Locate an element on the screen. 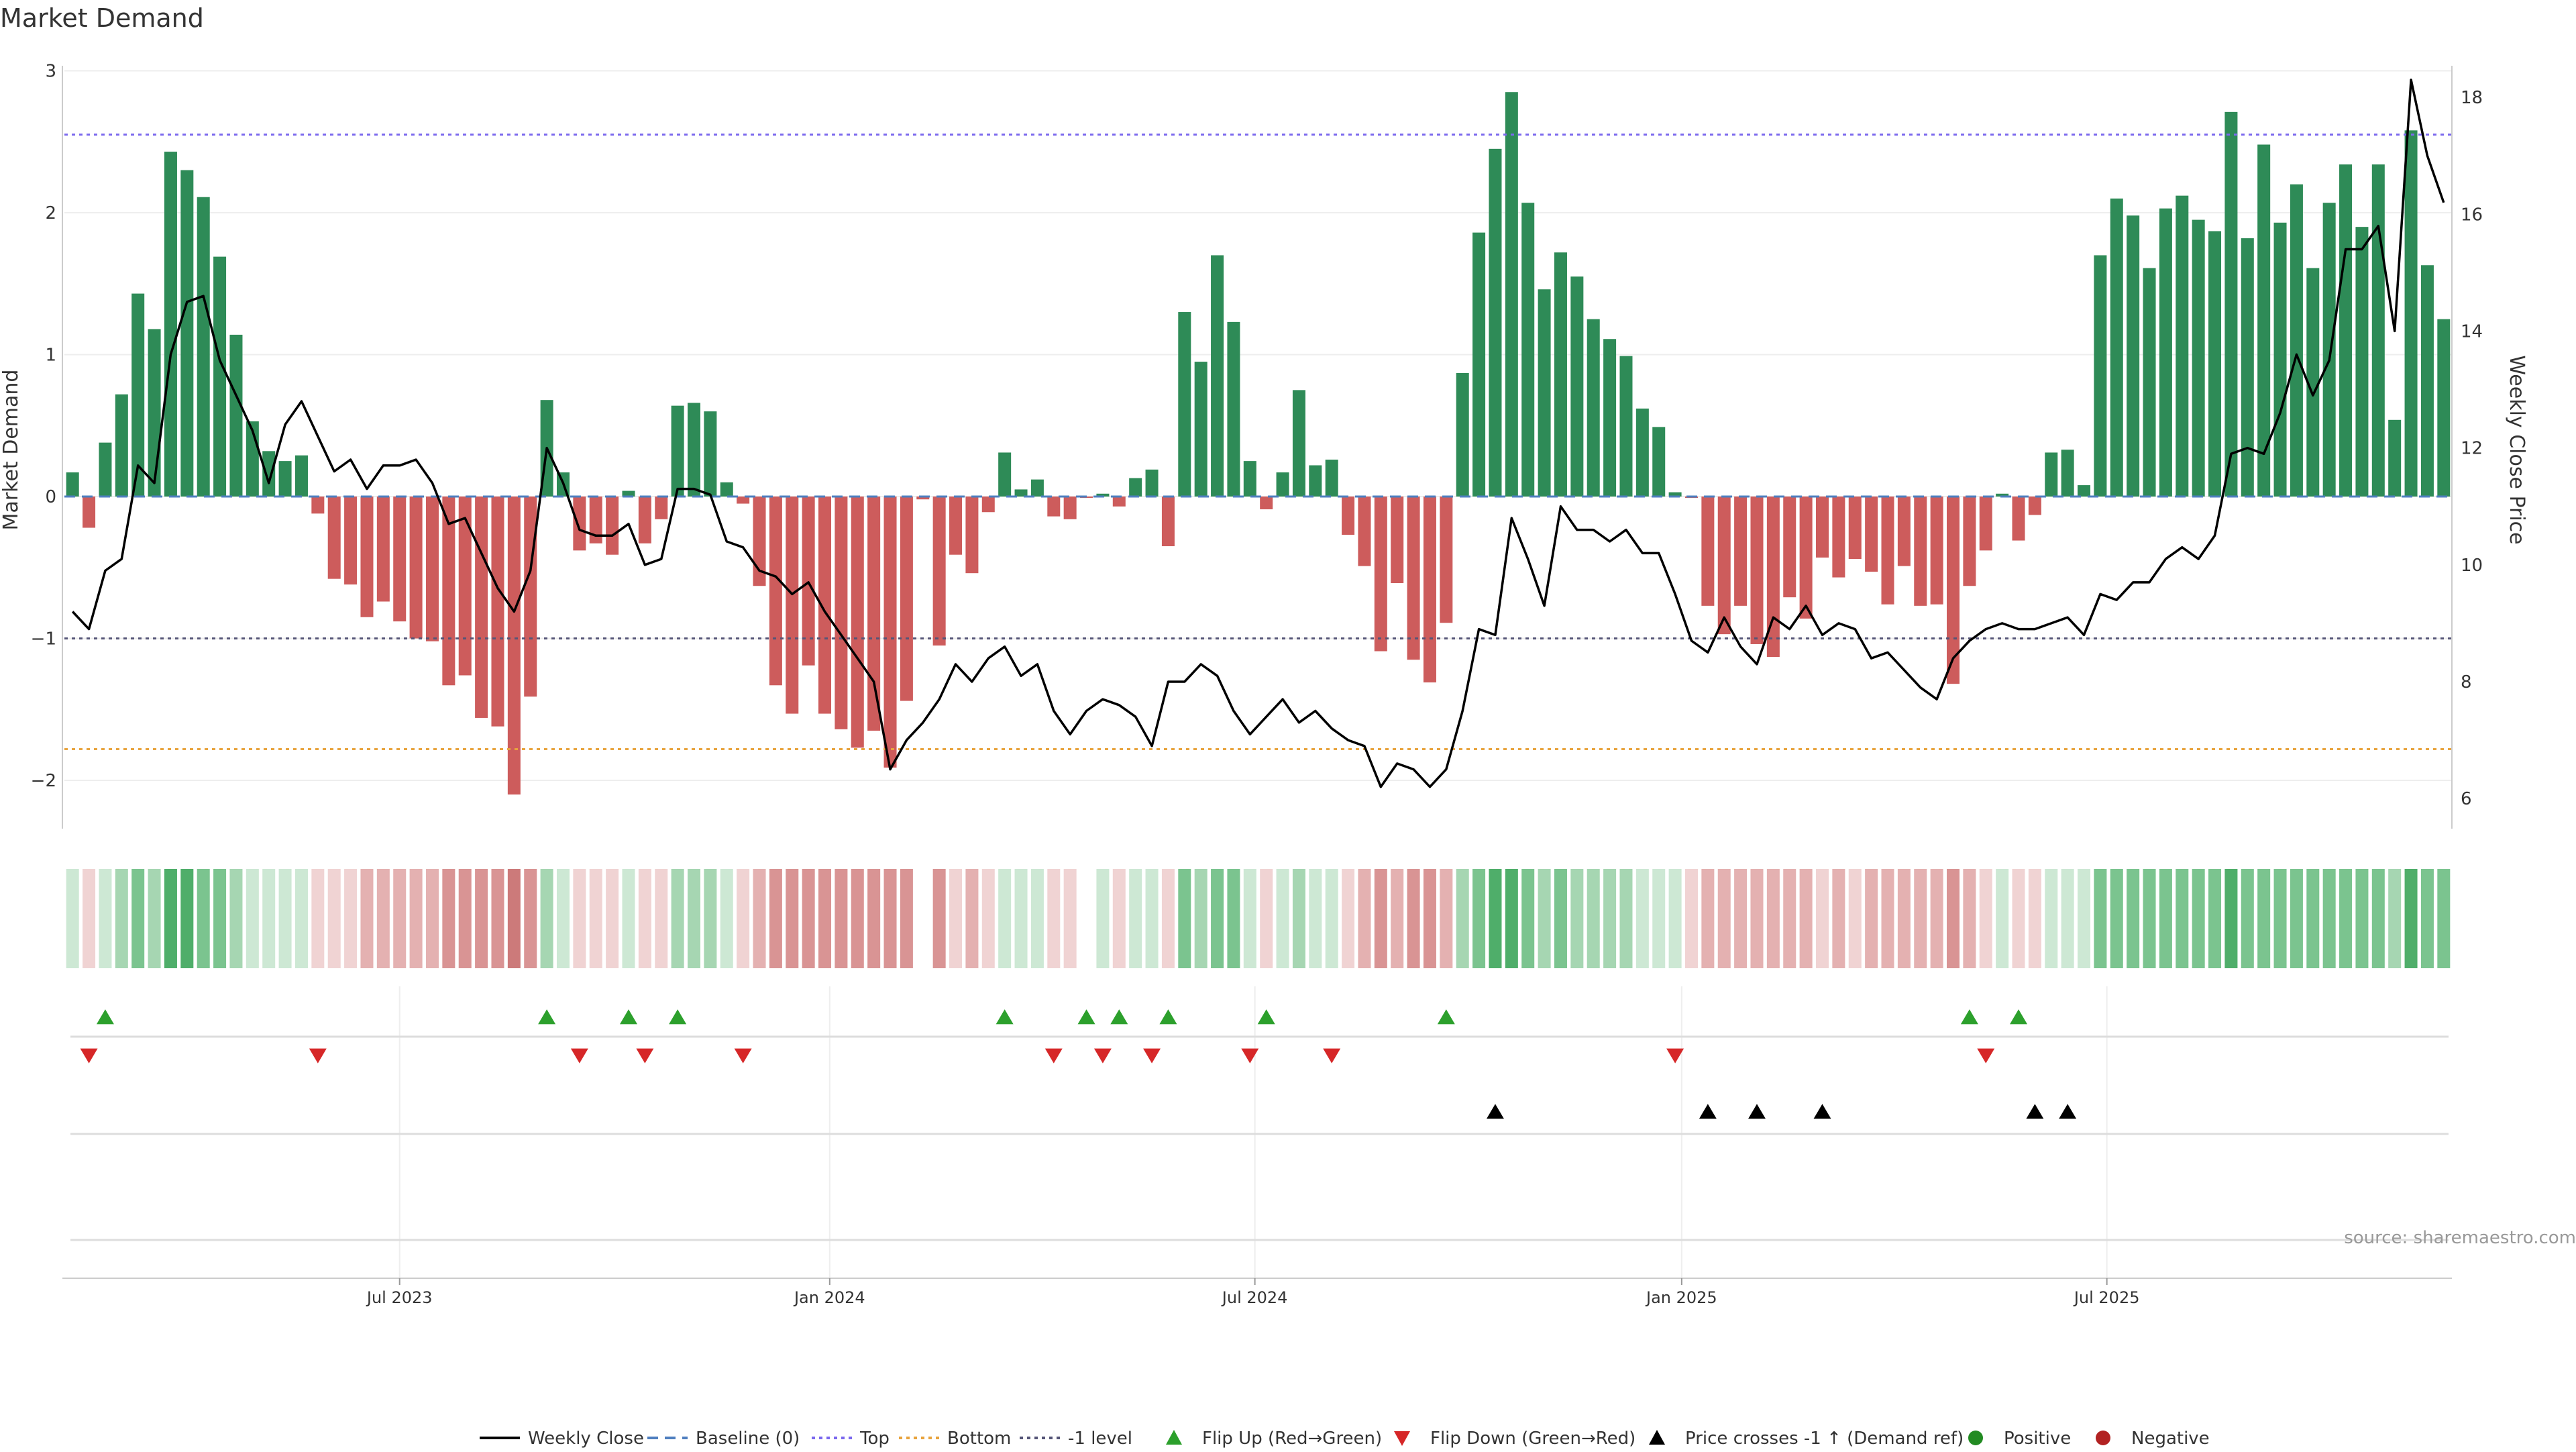  y-tick-label: −1 is located at coordinates (43, 640).